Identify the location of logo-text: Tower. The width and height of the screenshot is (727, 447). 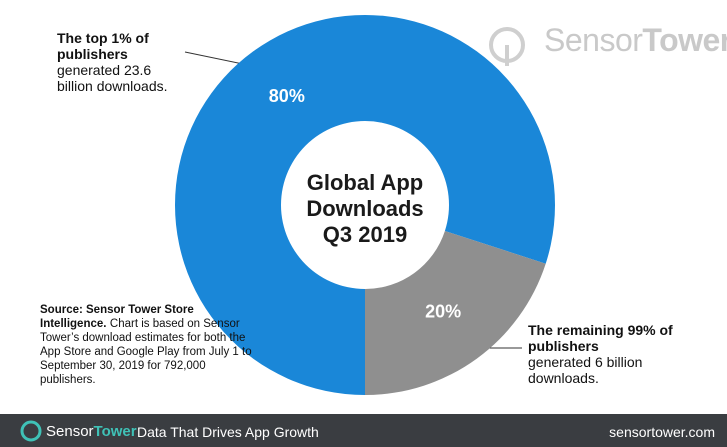
(684, 40).